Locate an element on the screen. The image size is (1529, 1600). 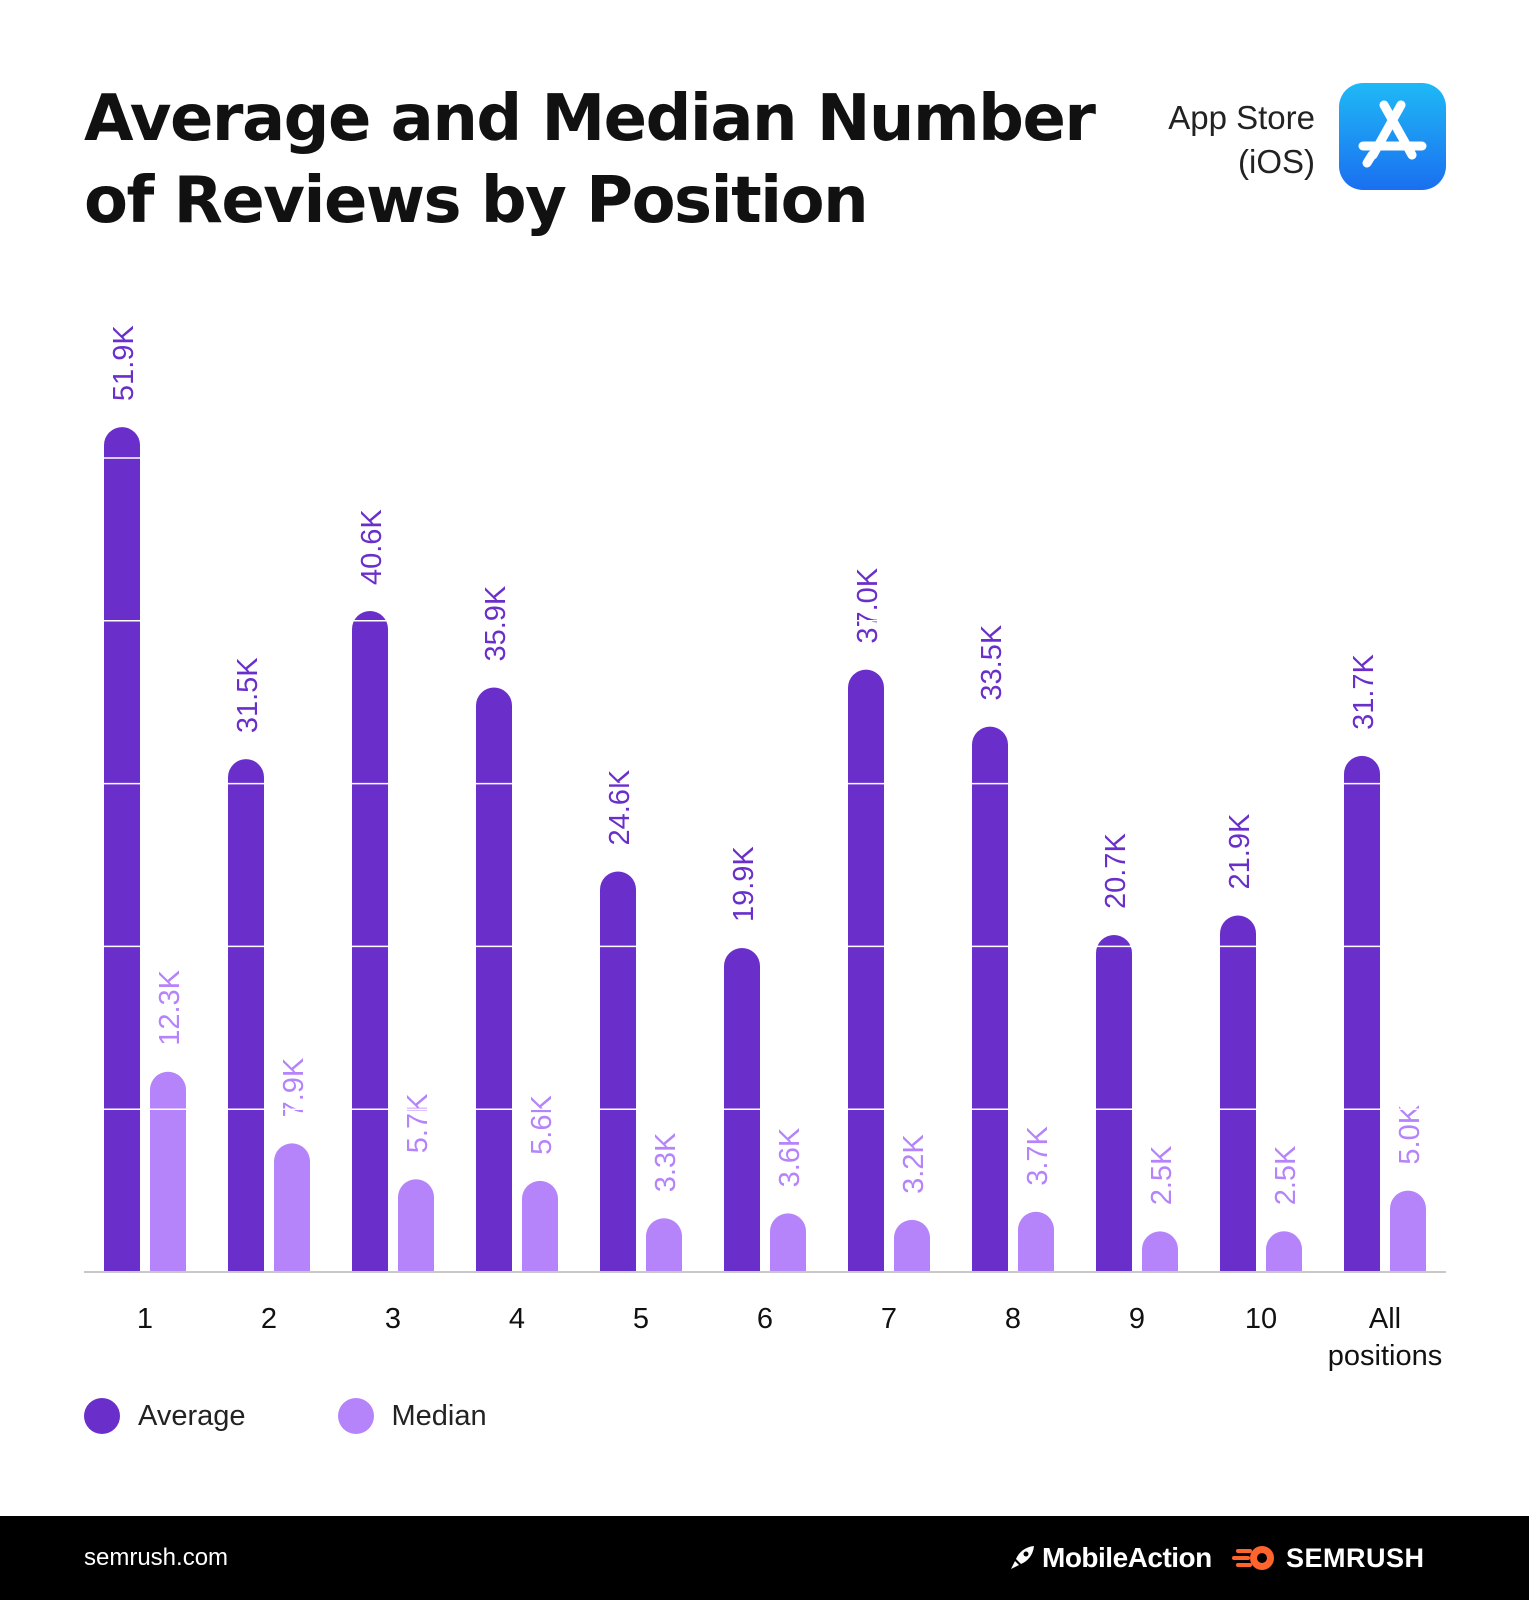
x-tick-label-part: 5 is located at coordinates (641, 1319).